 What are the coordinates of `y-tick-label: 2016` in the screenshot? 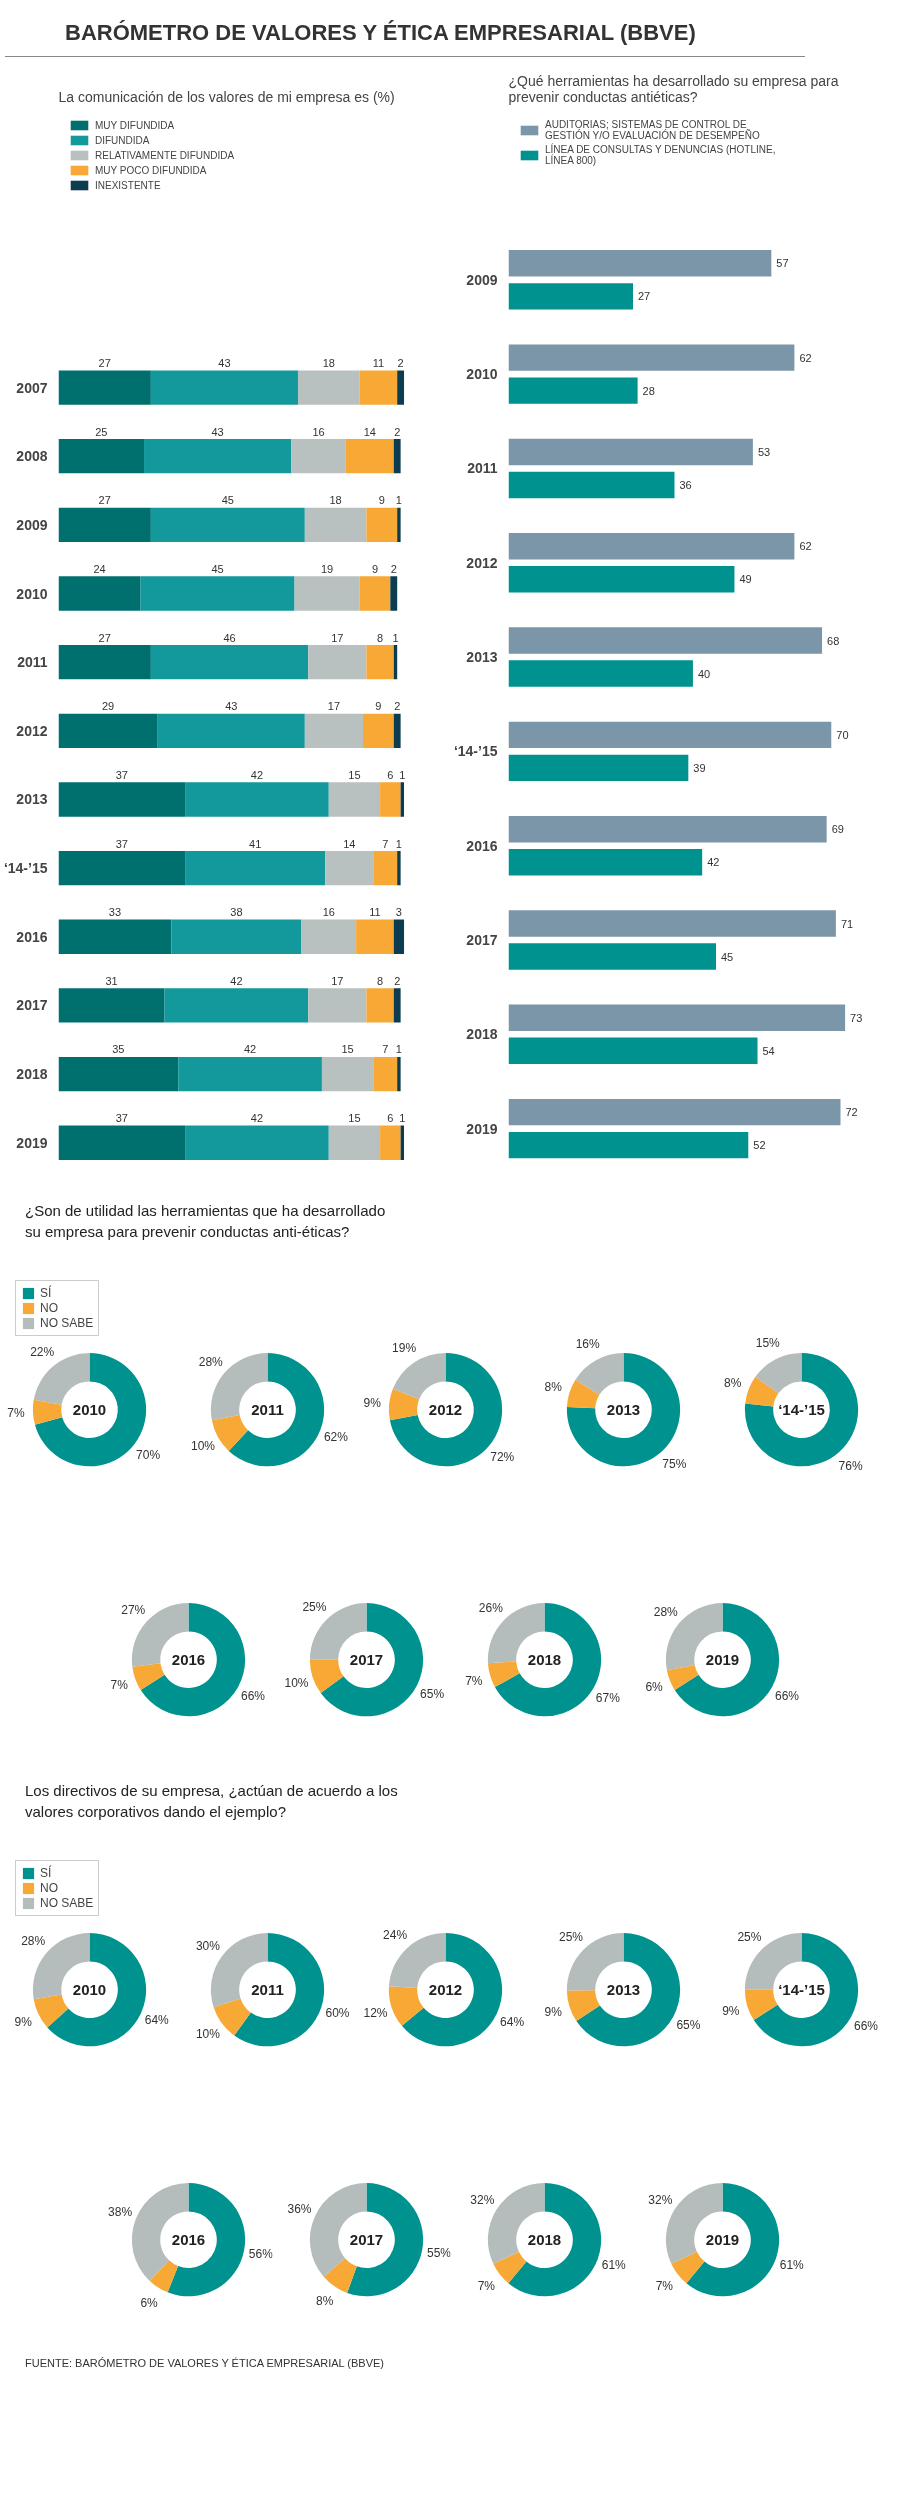 It's located at (32, 936).